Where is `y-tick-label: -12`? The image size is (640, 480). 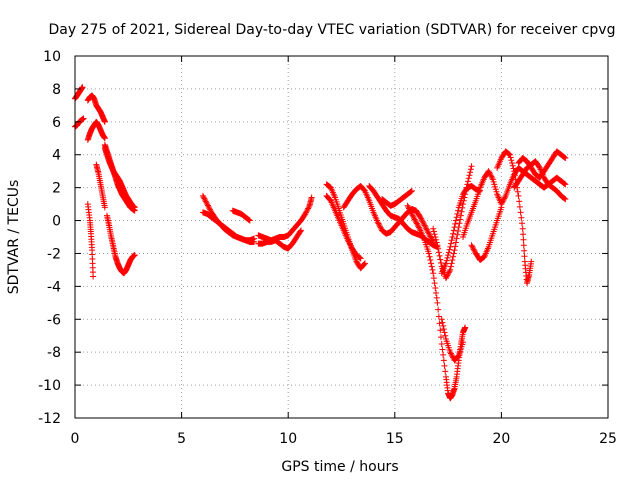
y-tick-label: -12 is located at coordinates (49, 419).